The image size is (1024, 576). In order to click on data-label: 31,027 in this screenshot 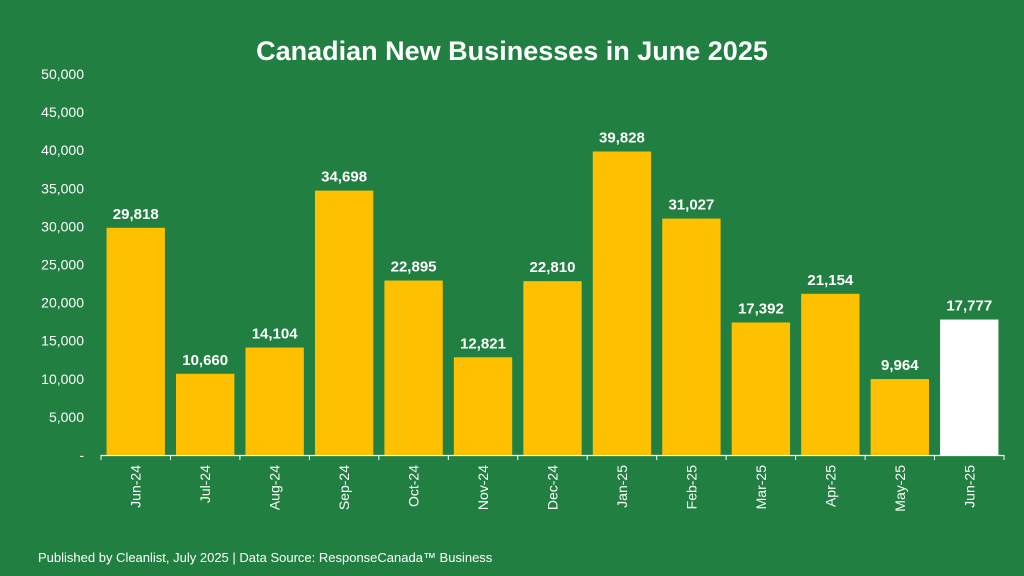, I will do `click(691, 205)`.